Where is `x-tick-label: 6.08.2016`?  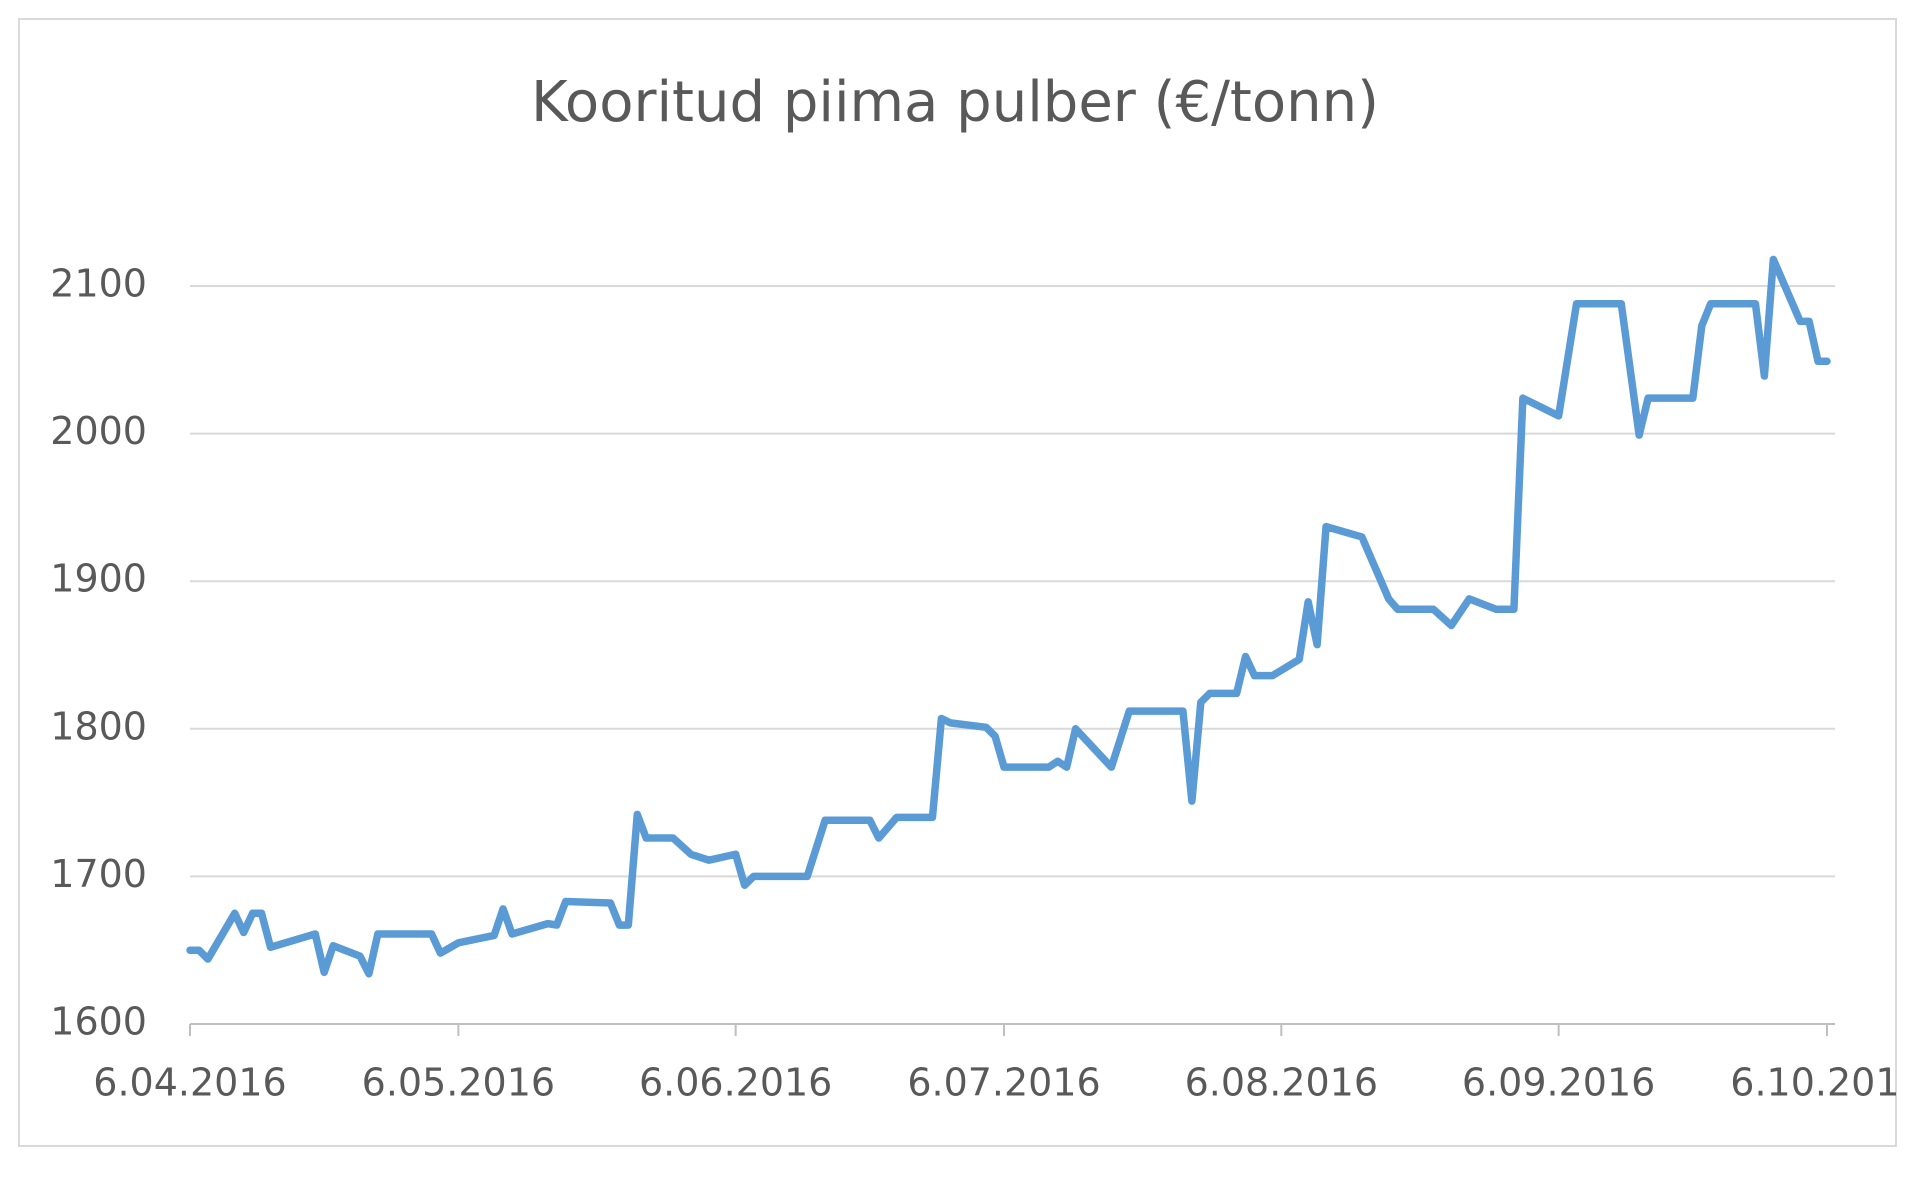
x-tick-label: 6.08.2016 is located at coordinates (1281, 1083).